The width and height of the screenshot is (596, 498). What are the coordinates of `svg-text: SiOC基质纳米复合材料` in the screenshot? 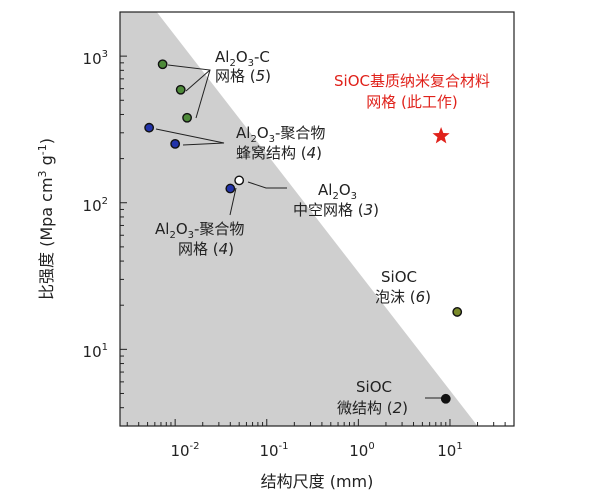 It's located at (412, 81).